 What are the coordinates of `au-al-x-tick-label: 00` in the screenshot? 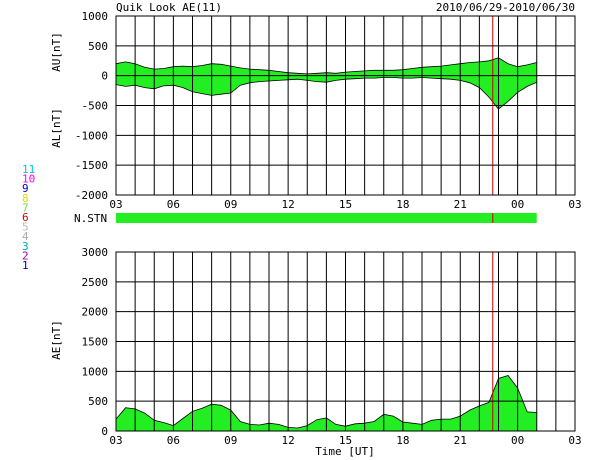 It's located at (517, 204).